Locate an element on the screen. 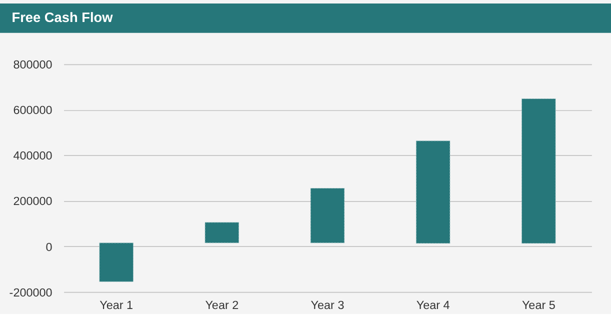 The width and height of the screenshot is (611, 332). x-tick-label: Year 2 is located at coordinates (222, 305).